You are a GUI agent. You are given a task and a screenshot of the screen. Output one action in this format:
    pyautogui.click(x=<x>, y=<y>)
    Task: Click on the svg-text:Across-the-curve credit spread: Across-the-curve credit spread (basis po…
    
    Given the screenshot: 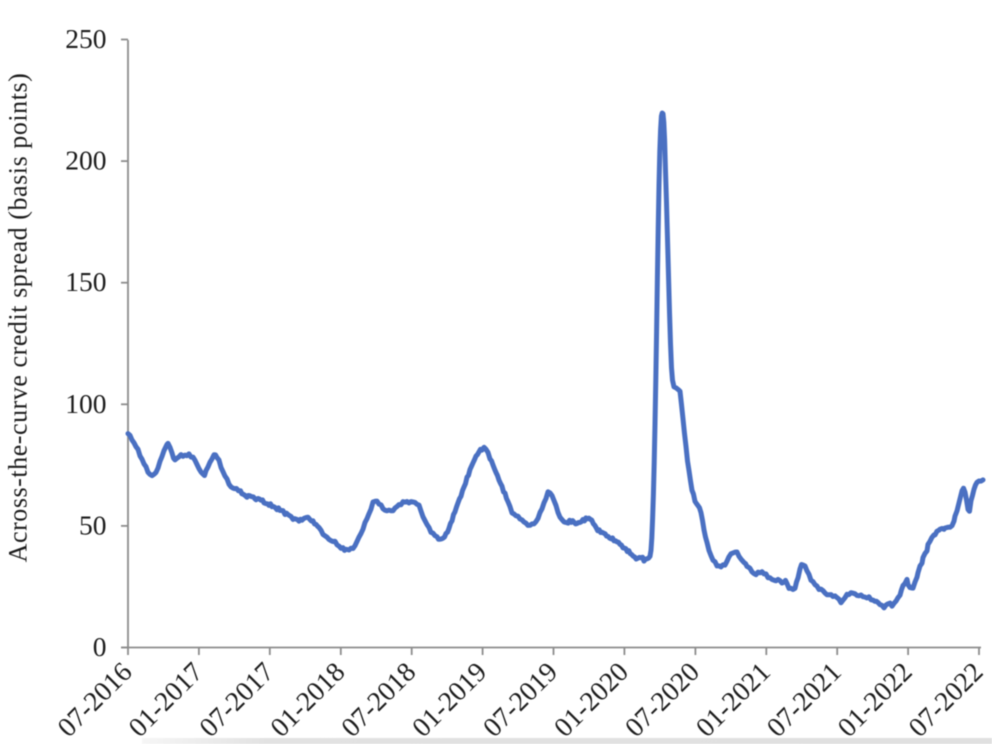 What is the action you would take?
    pyautogui.click(x=18, y=318)
    